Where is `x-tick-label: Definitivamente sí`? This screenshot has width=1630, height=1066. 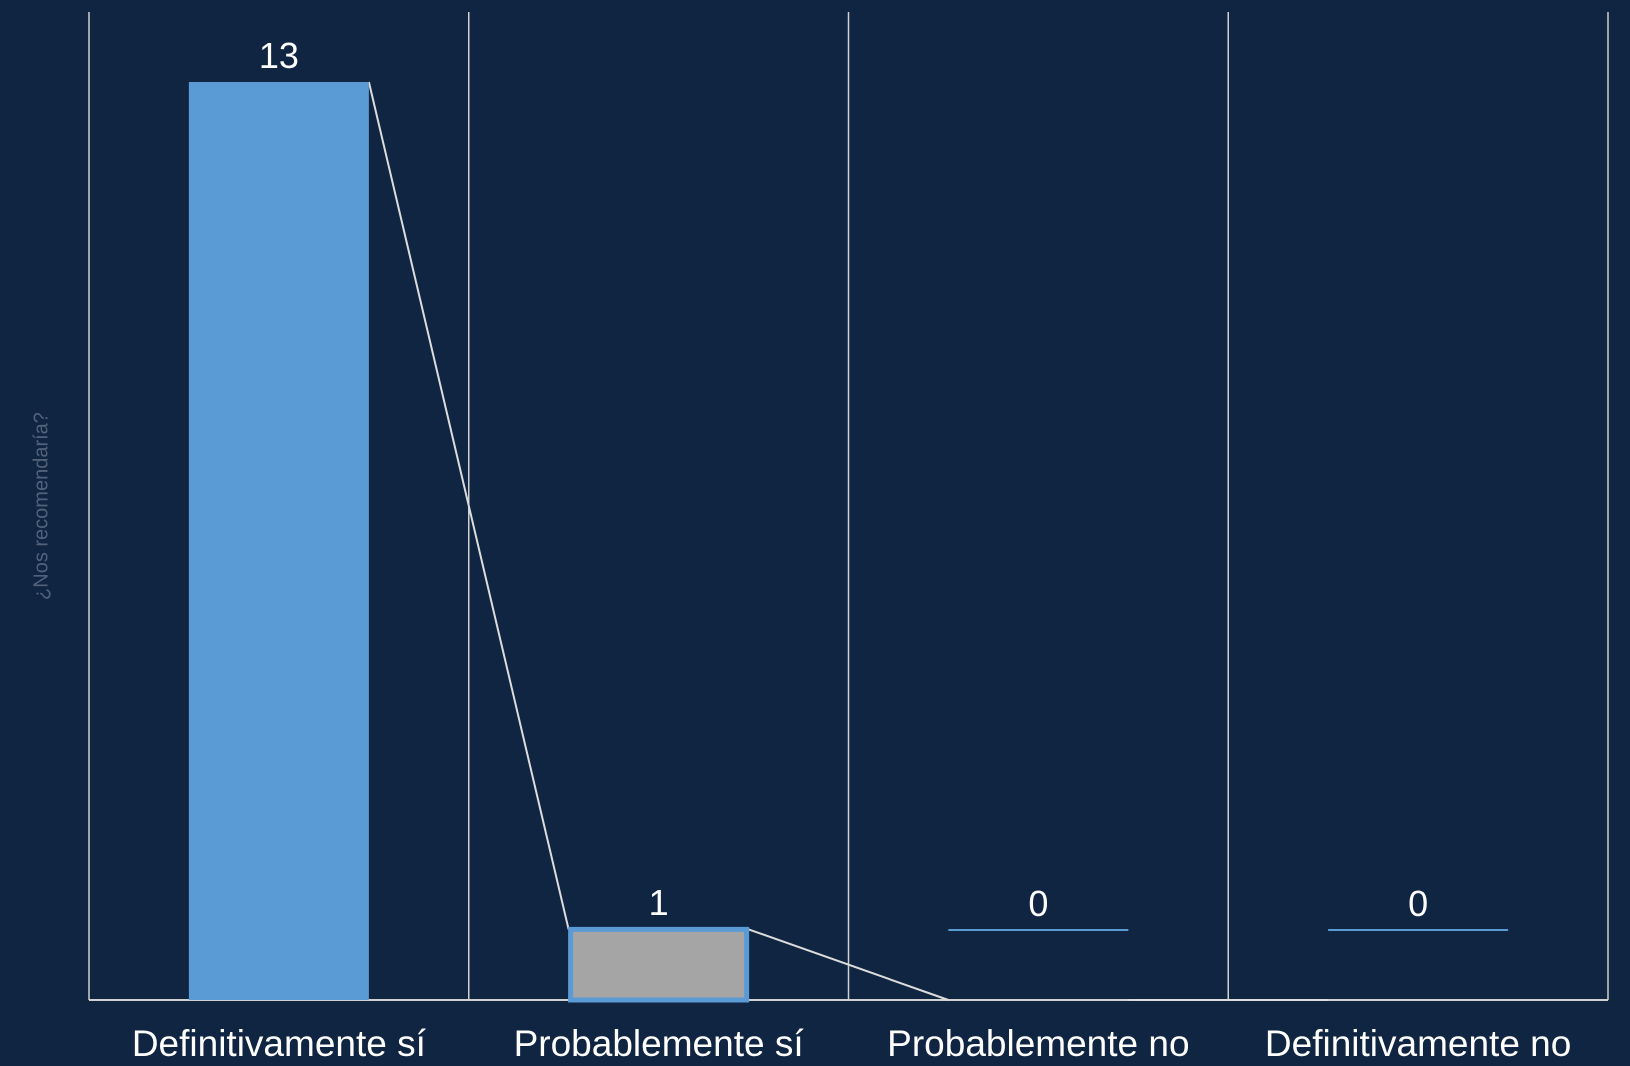 x-tick-label: Definitivamente sí is located at coordinates (278, 1043).